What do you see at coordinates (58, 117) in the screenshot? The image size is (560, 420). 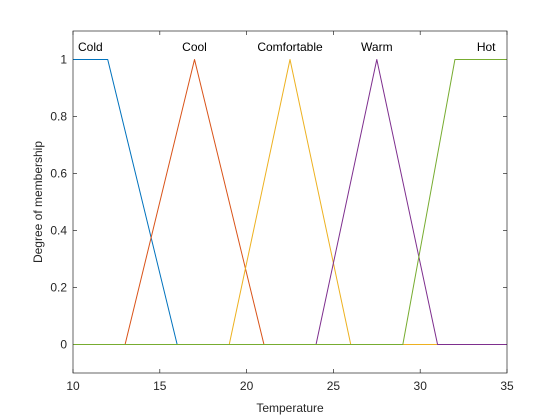 I see `y-tick-label: 0.8` at bounding box center [58, 117].